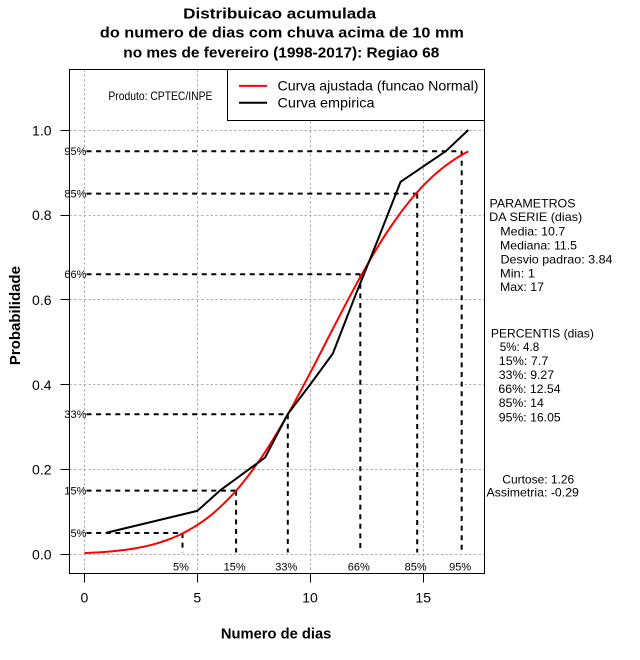 Image resolution: width=640 pixels, height=660 pixels. I want to click on svg-text: Assimetria: -0.29, so click(533, 493).